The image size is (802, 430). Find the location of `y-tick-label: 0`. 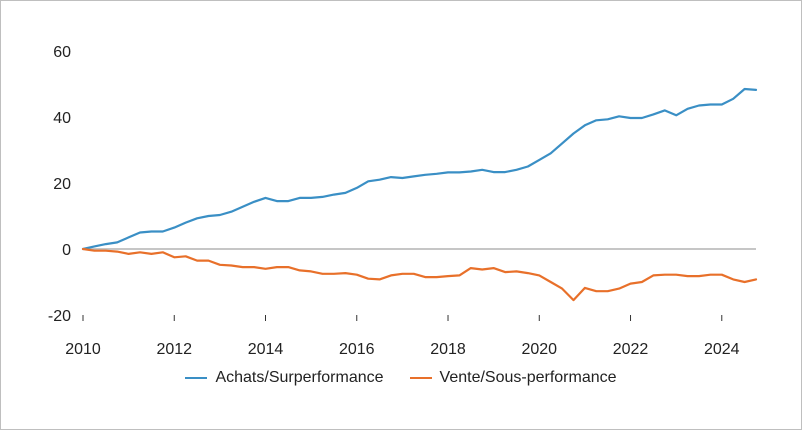

y-tick-label: 0 is located at coordinates (66, 250).